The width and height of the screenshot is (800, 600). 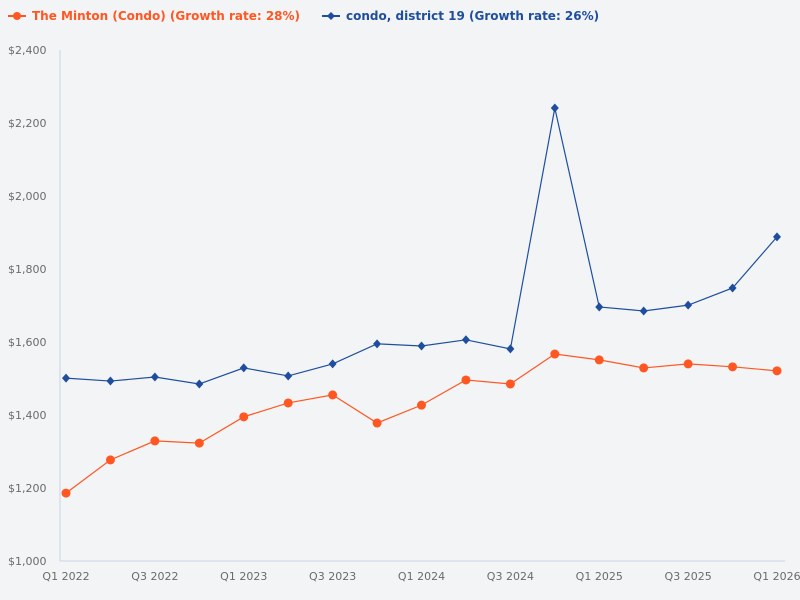 What do you see at coordinates (27, 269) in the screenshot?
I see `y-tick-label: $1,800` at bounding box center [27, 269].